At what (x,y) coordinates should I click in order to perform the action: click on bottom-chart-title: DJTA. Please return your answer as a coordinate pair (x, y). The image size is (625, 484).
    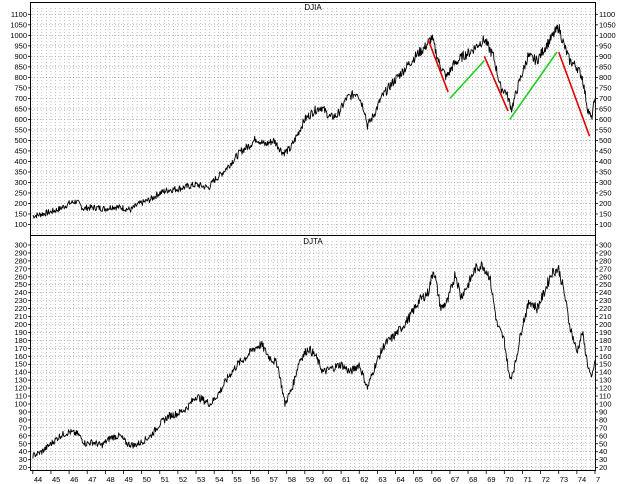
    Looking at the image, I should click on (313, 241).